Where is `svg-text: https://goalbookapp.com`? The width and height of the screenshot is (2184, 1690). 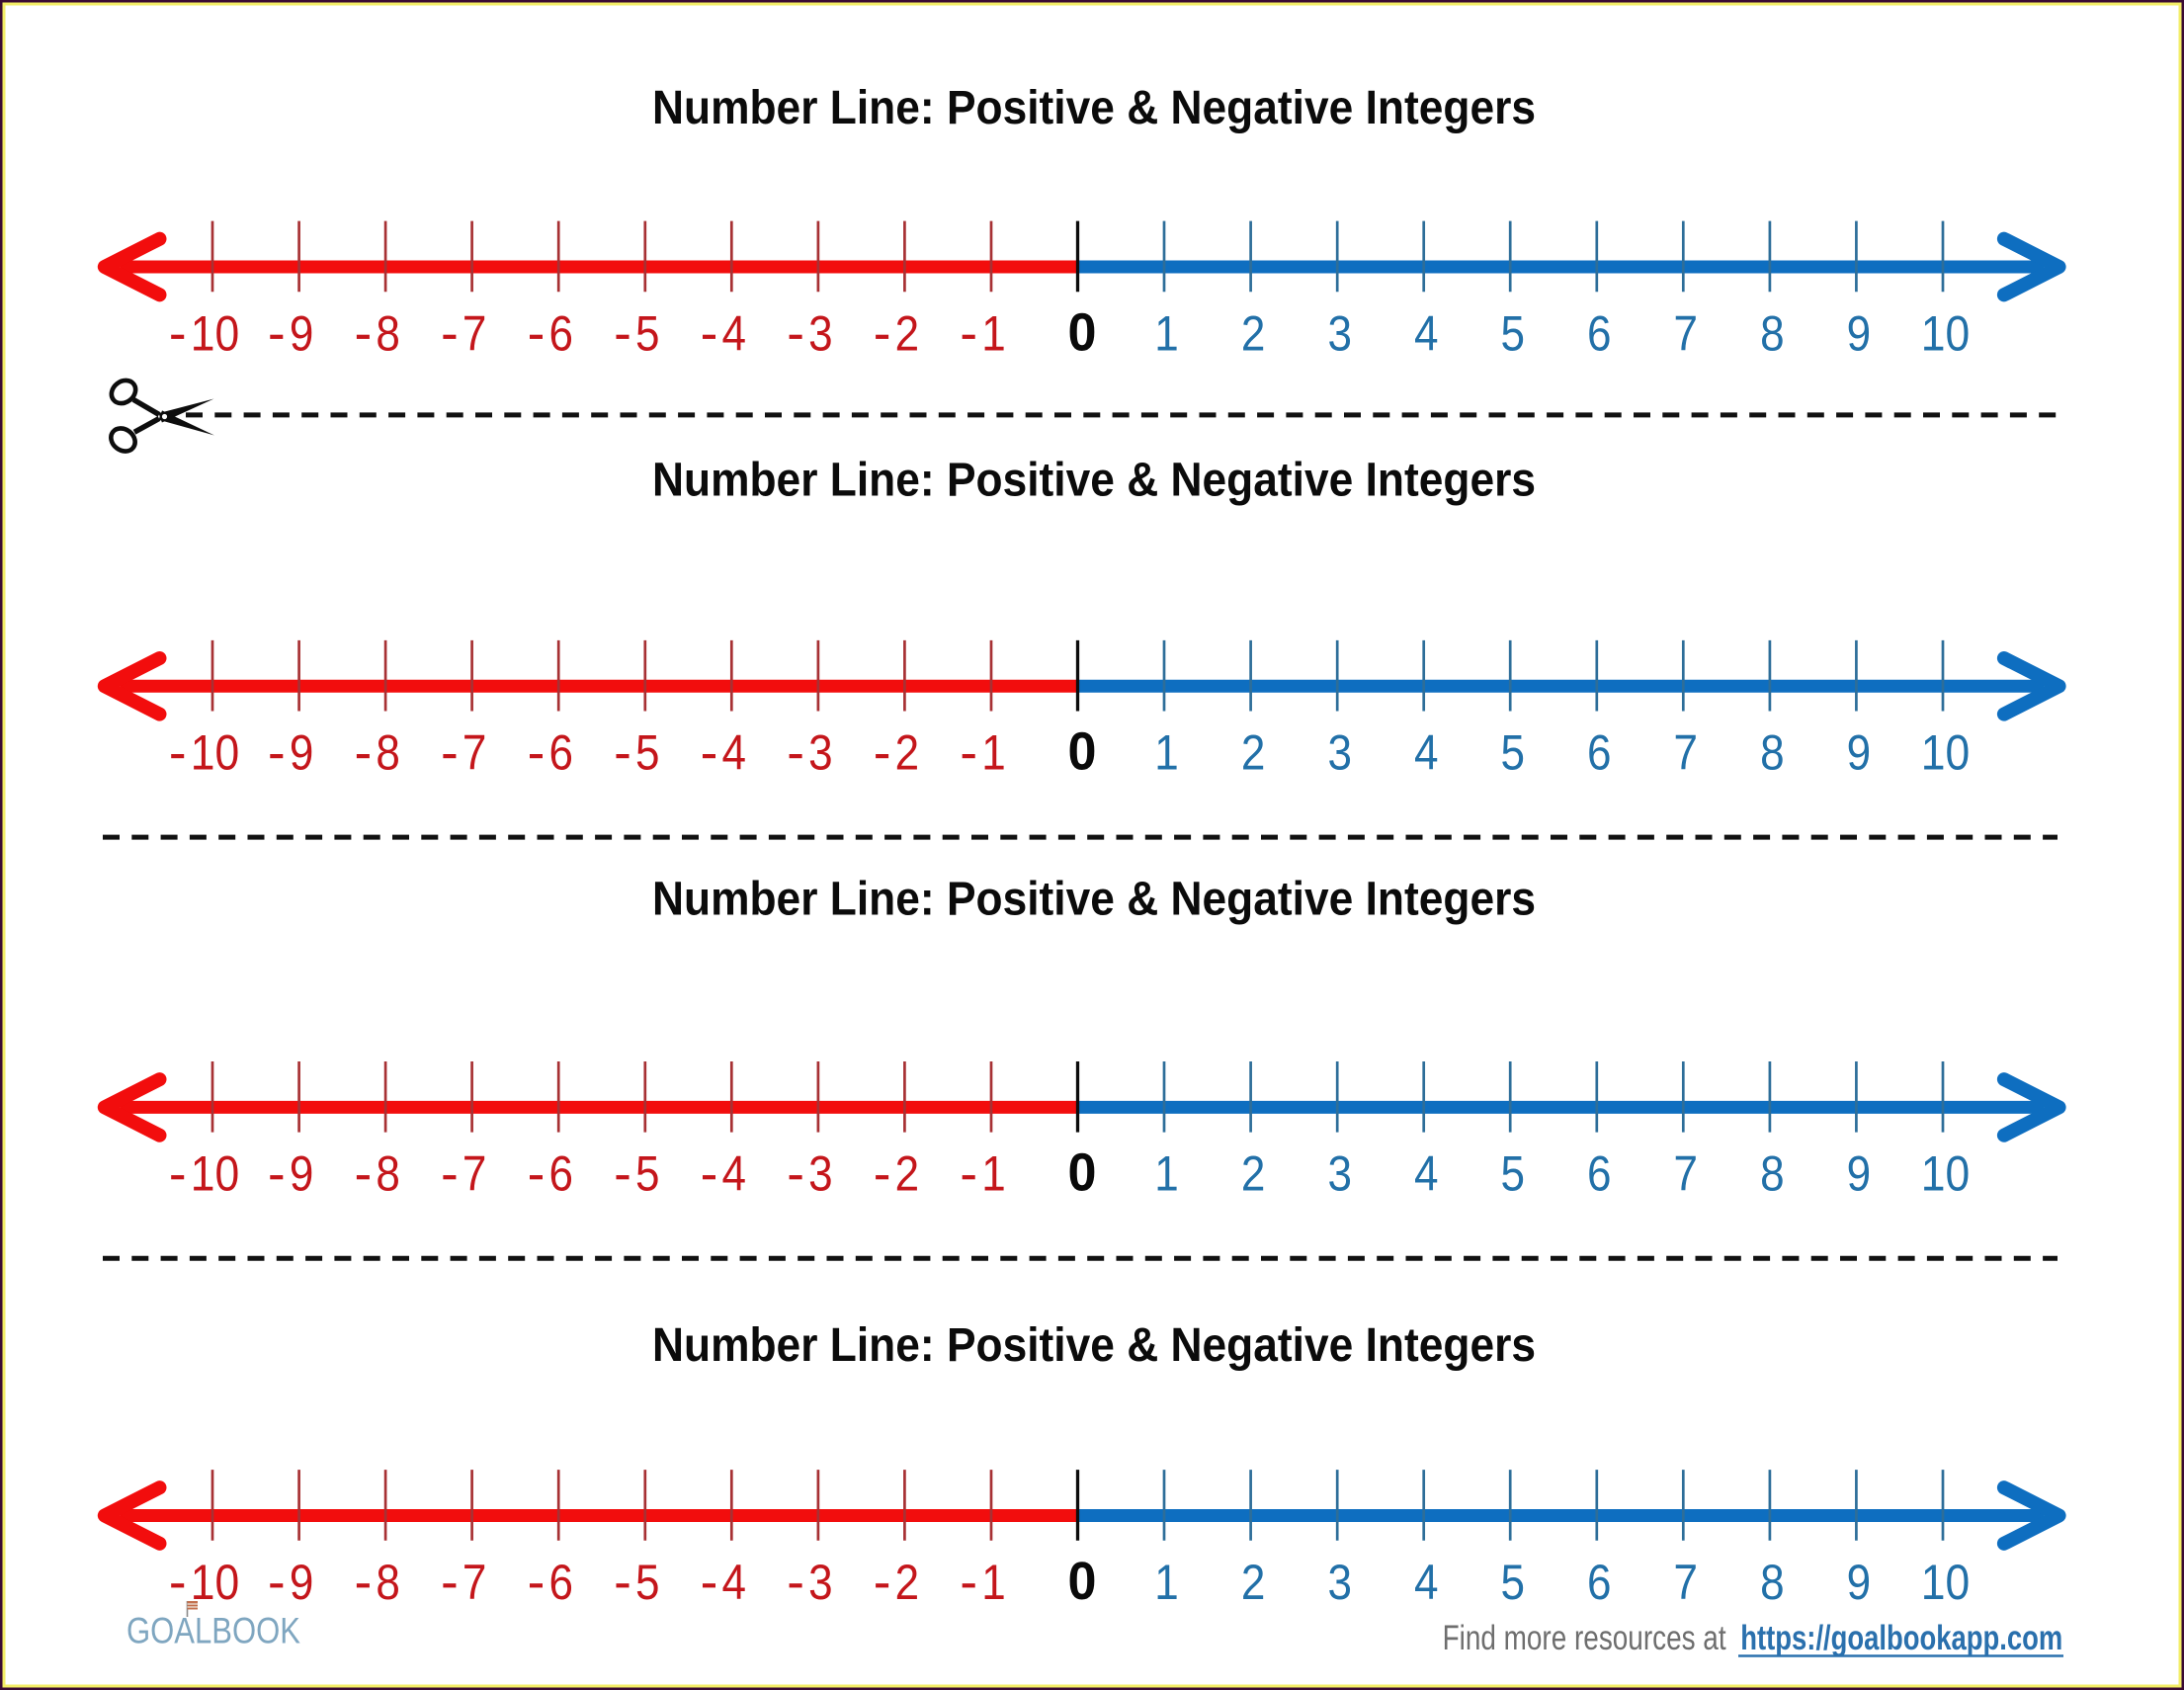 svg-text: https://goalbookapp.com is located at coordinates (1901, 1637).